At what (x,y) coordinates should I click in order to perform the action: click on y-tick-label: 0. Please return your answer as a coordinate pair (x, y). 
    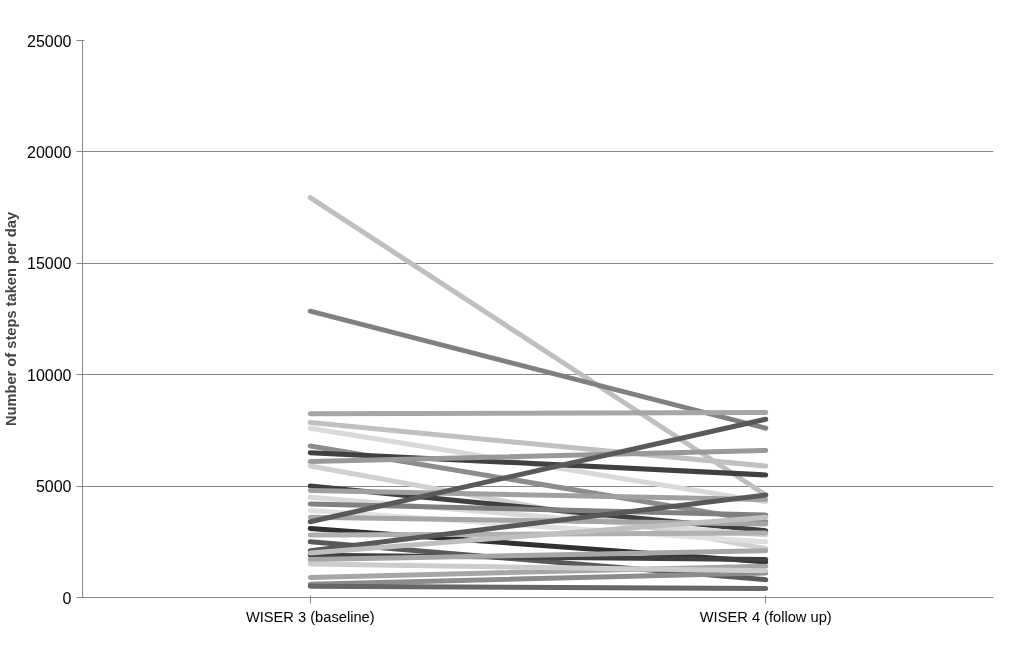
    Looking at the image, I should click on (67, 598).